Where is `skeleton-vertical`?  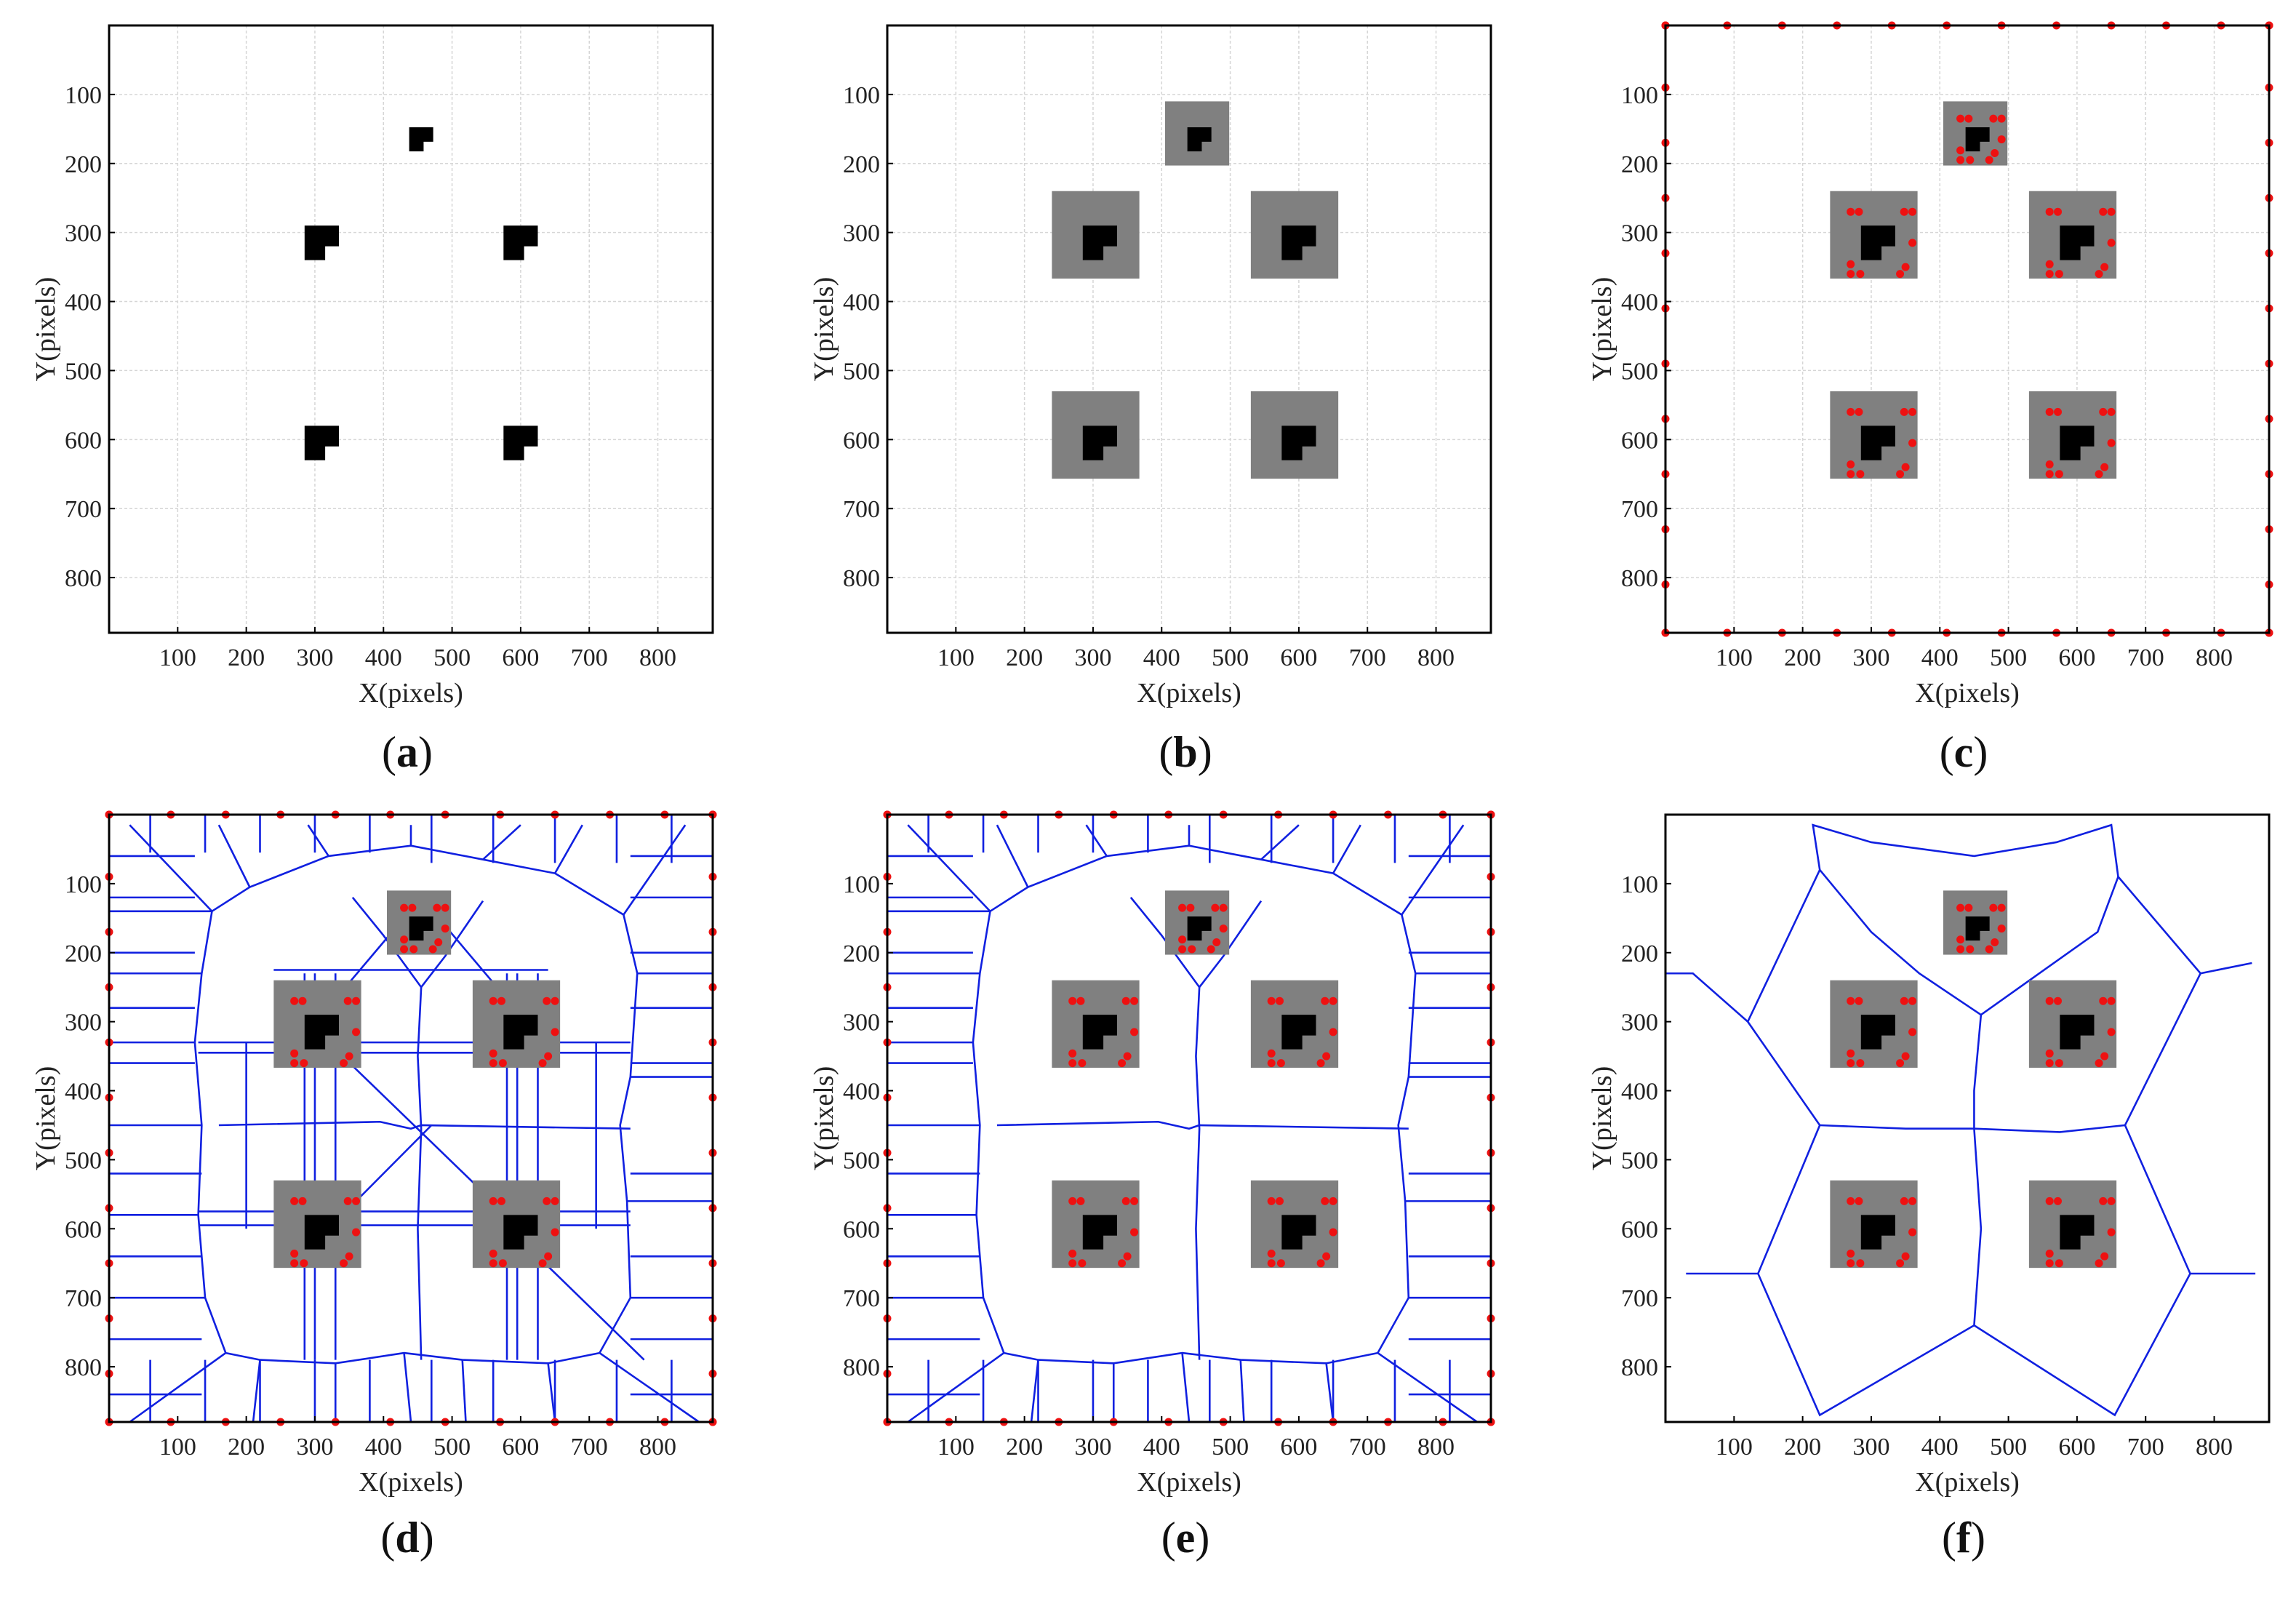 skeleton-vertical is located at coordinates (420, 1173).